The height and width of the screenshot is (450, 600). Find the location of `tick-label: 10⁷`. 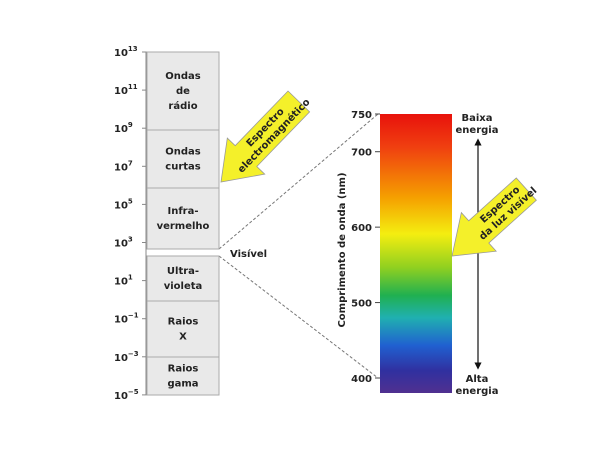

tick-label: 10⁷ is located at coordinates (123, 166).